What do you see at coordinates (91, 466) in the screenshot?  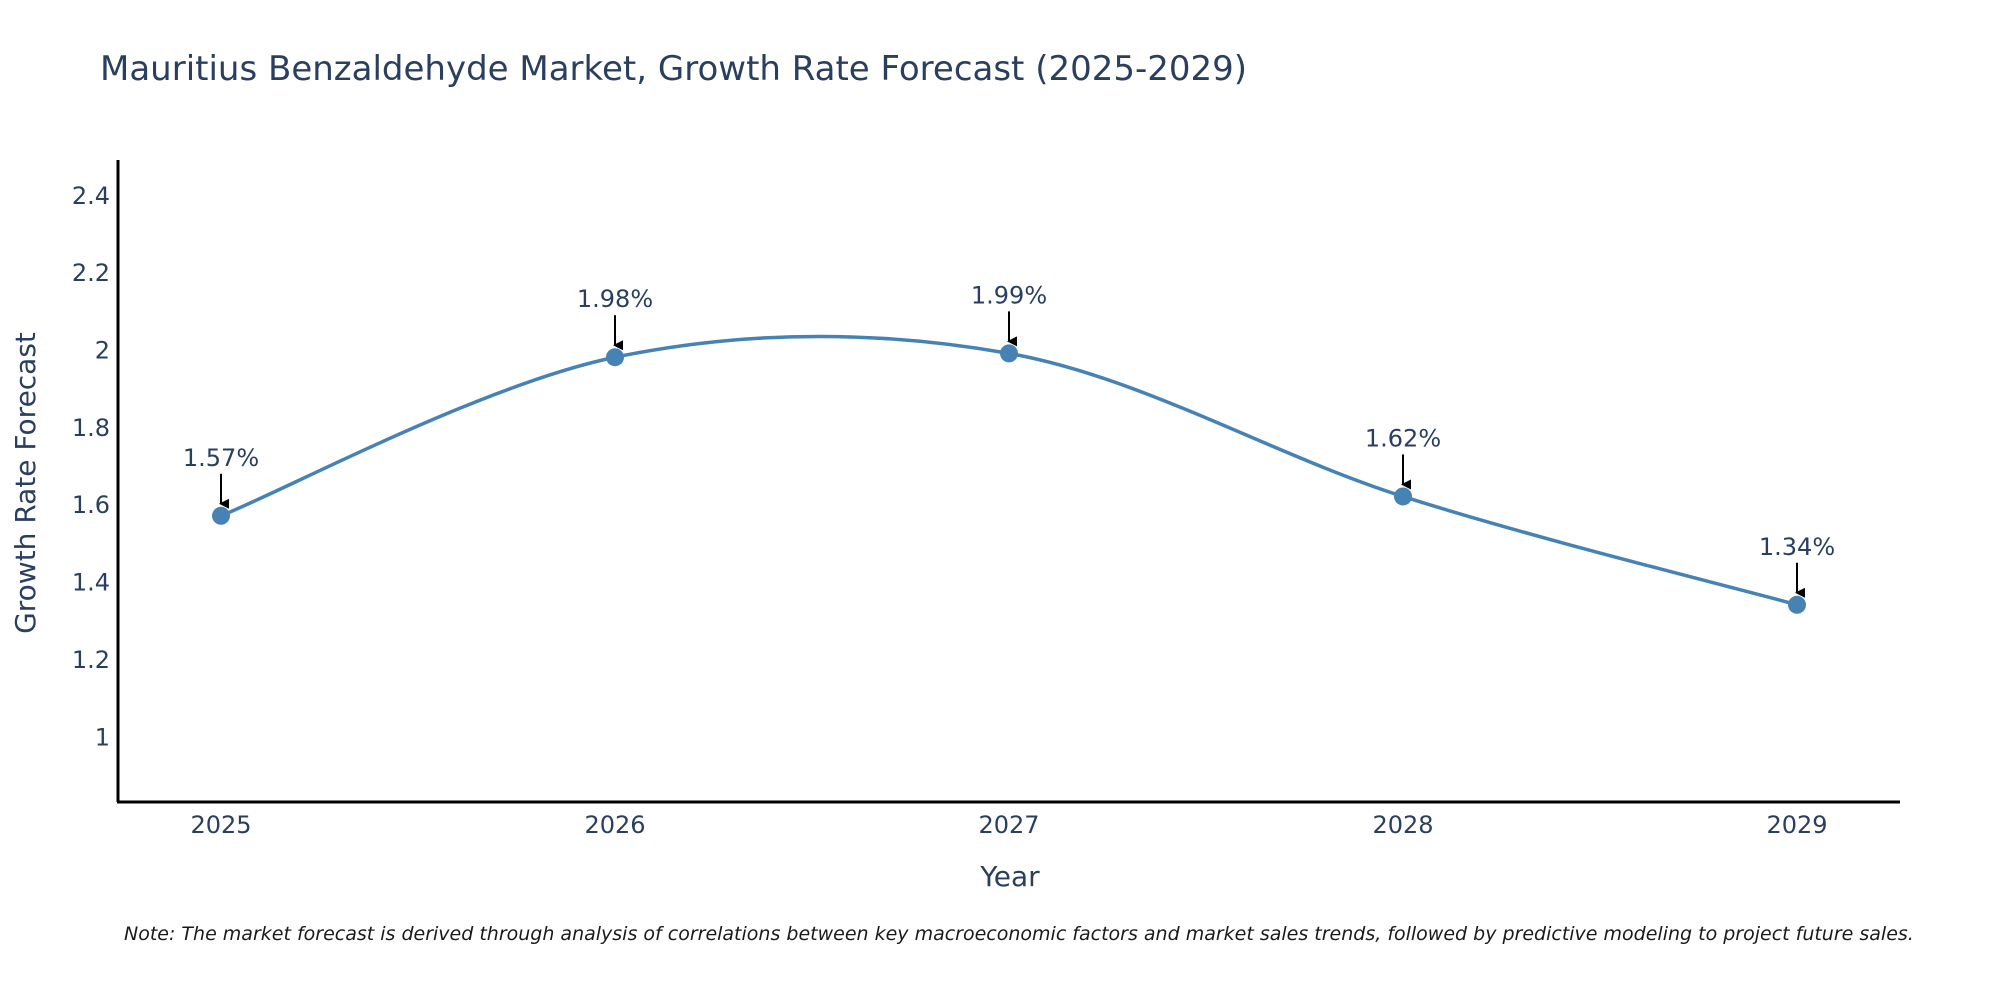 I see `y-axis-ticks: 1 1.2 1.4 1.6 1.8 2 2.2 2.4` at bounding box center [91, 466].